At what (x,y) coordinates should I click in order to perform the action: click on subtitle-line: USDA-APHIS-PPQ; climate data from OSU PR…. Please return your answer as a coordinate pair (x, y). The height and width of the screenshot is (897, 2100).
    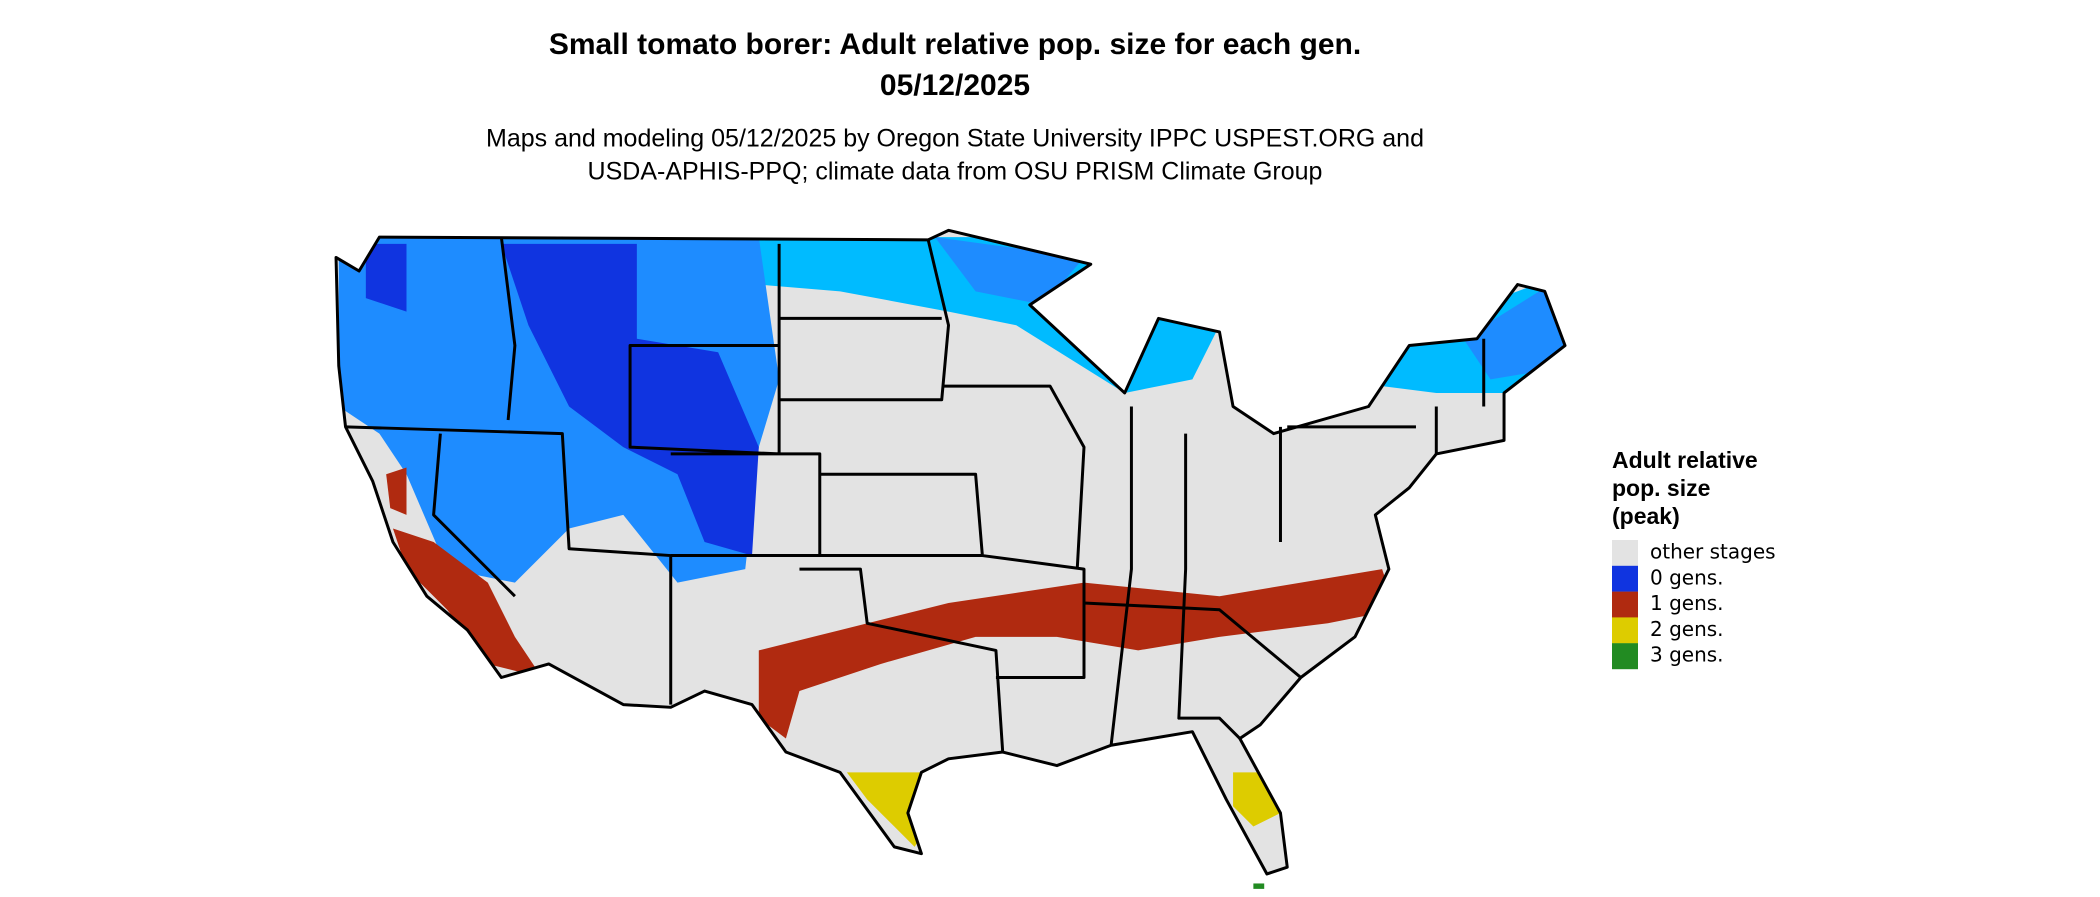
    Looking at the image, I should click on (955, 172).